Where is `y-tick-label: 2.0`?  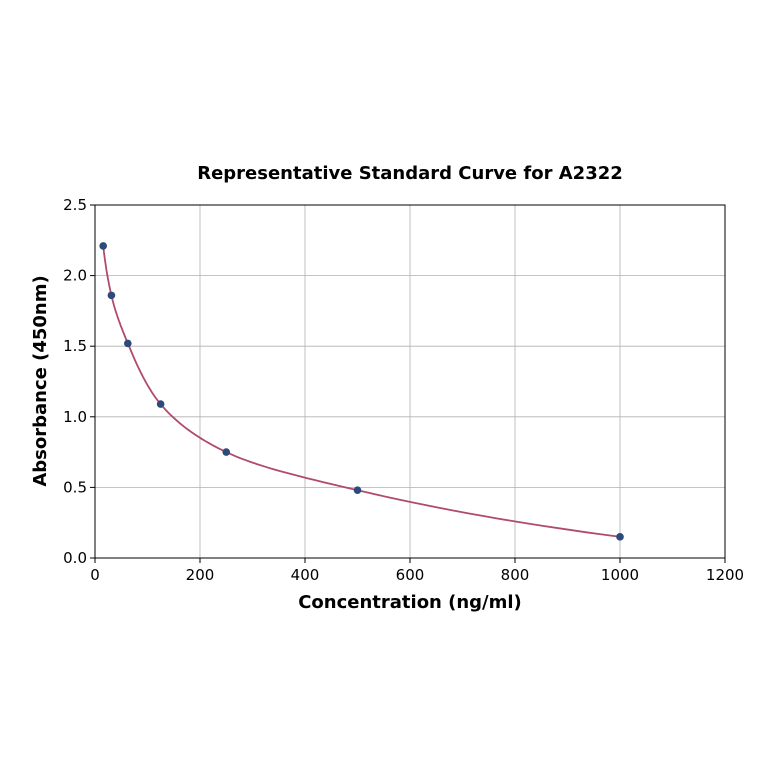
y-tick-label: 2.0 is located at coordinates (75, 276).